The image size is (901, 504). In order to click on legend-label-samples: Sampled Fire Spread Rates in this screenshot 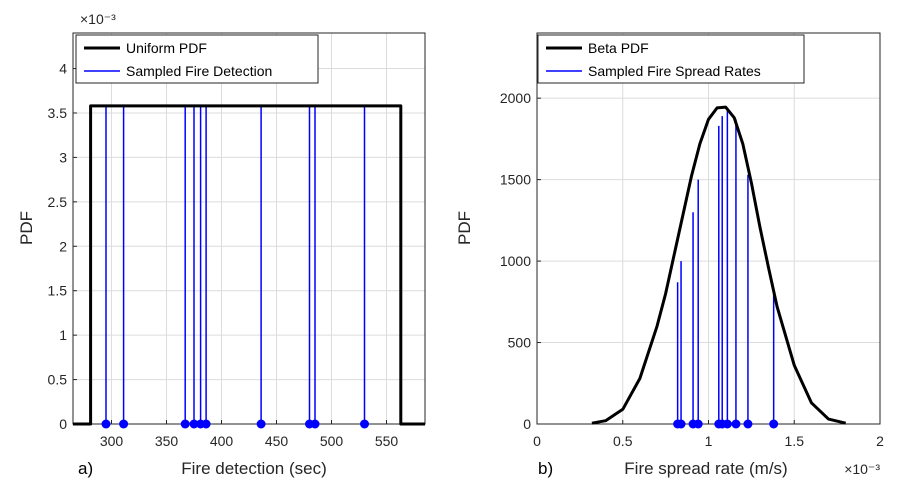, I will do `click(674, 71)`.